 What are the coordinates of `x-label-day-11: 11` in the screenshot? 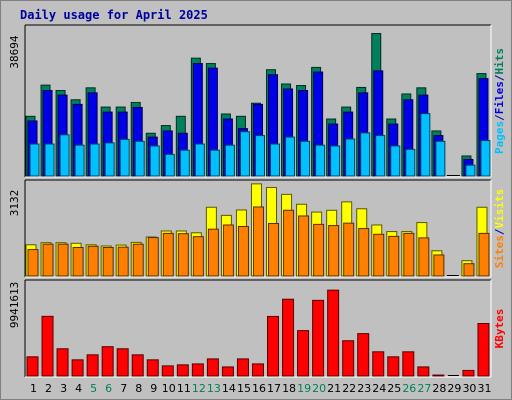 It's located at (184, 388).